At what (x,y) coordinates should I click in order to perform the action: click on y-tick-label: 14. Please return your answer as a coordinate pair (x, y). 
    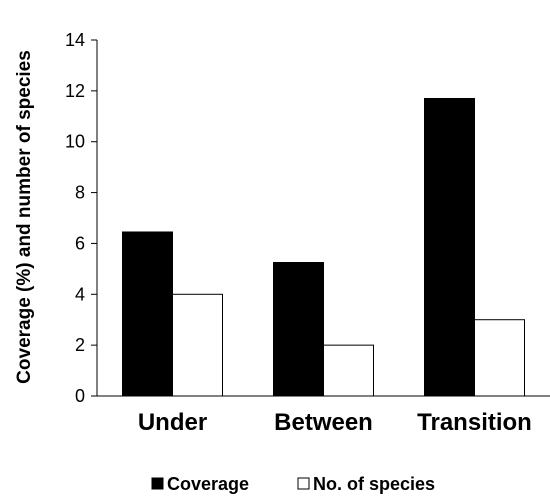
    Looking at the image, I should click on (75, 40).